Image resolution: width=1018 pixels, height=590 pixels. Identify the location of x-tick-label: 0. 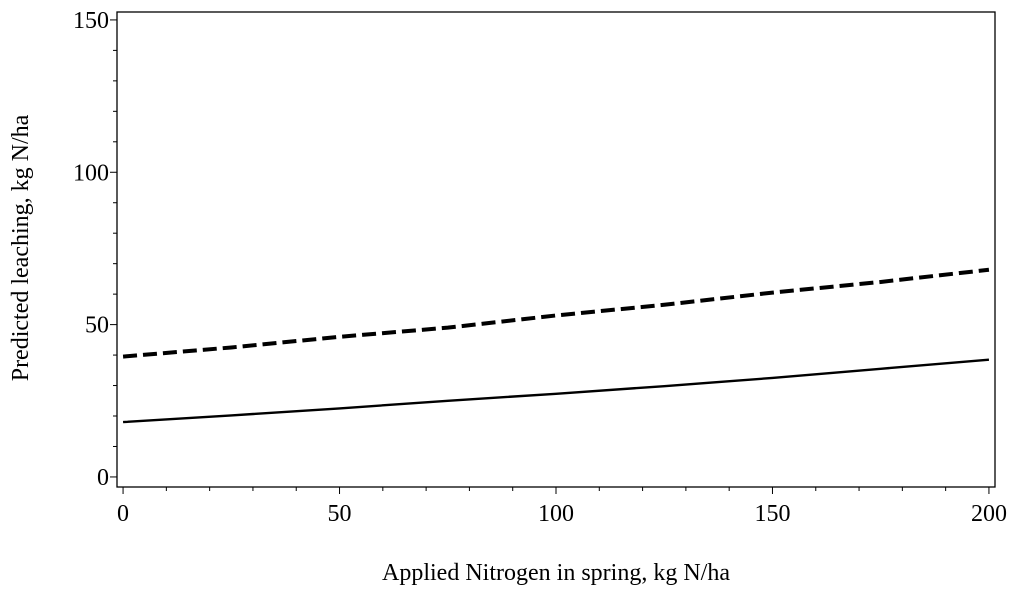
(123, 514).